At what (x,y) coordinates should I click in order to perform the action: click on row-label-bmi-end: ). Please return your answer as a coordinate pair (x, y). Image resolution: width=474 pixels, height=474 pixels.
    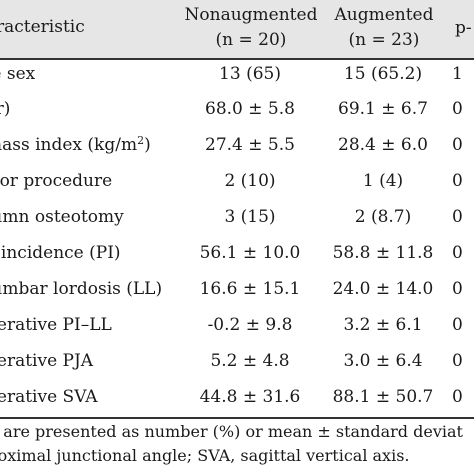
    Looking at the image, I should click on (147, 145).